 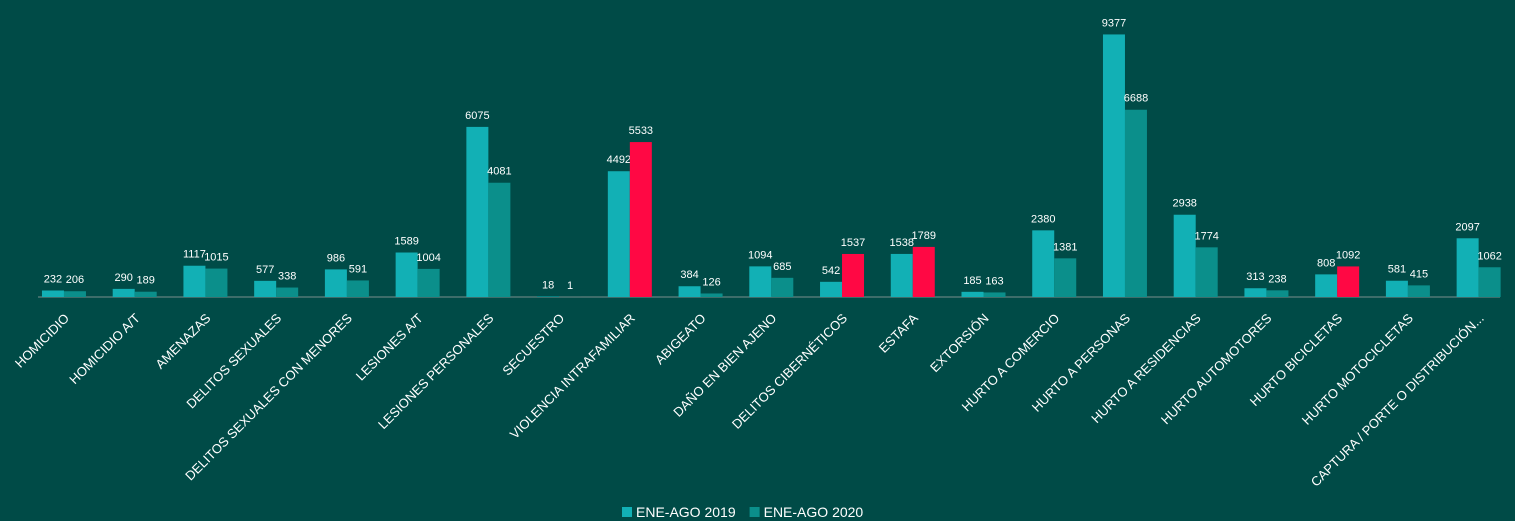 I want to click on value-label: 1094, so click(x=760, y=255).